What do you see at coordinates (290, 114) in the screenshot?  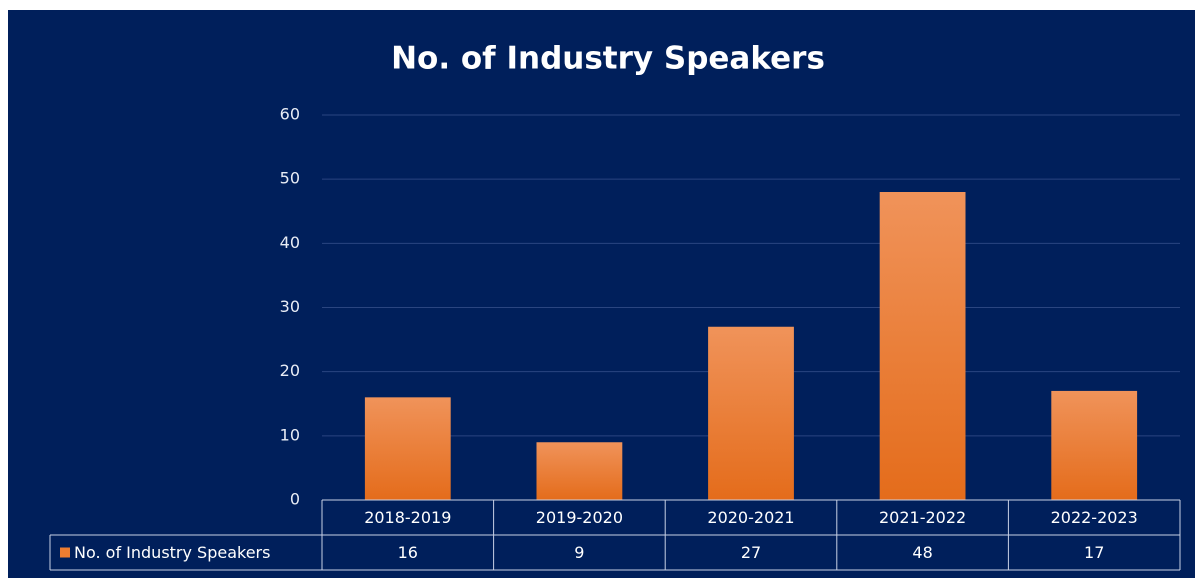 I see `y-tick-label: 60` at bounding box center [290, 114].